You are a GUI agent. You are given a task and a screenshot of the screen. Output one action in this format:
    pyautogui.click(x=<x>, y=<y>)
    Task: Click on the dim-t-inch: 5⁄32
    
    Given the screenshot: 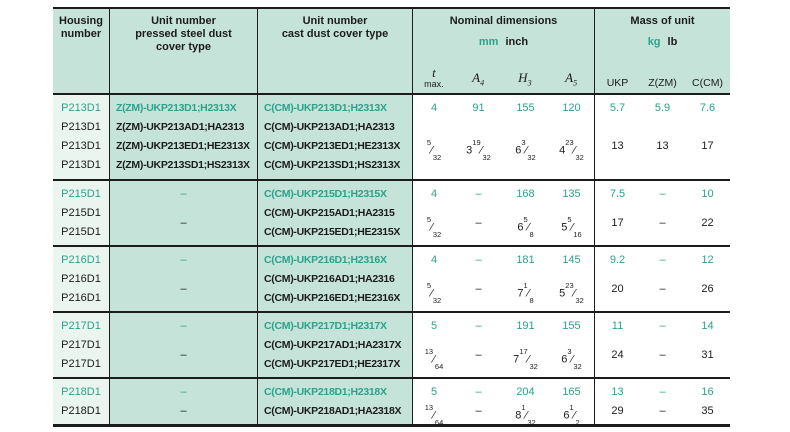 What is the action you would take?
    pyautogui.click(x=434, y=150)
    